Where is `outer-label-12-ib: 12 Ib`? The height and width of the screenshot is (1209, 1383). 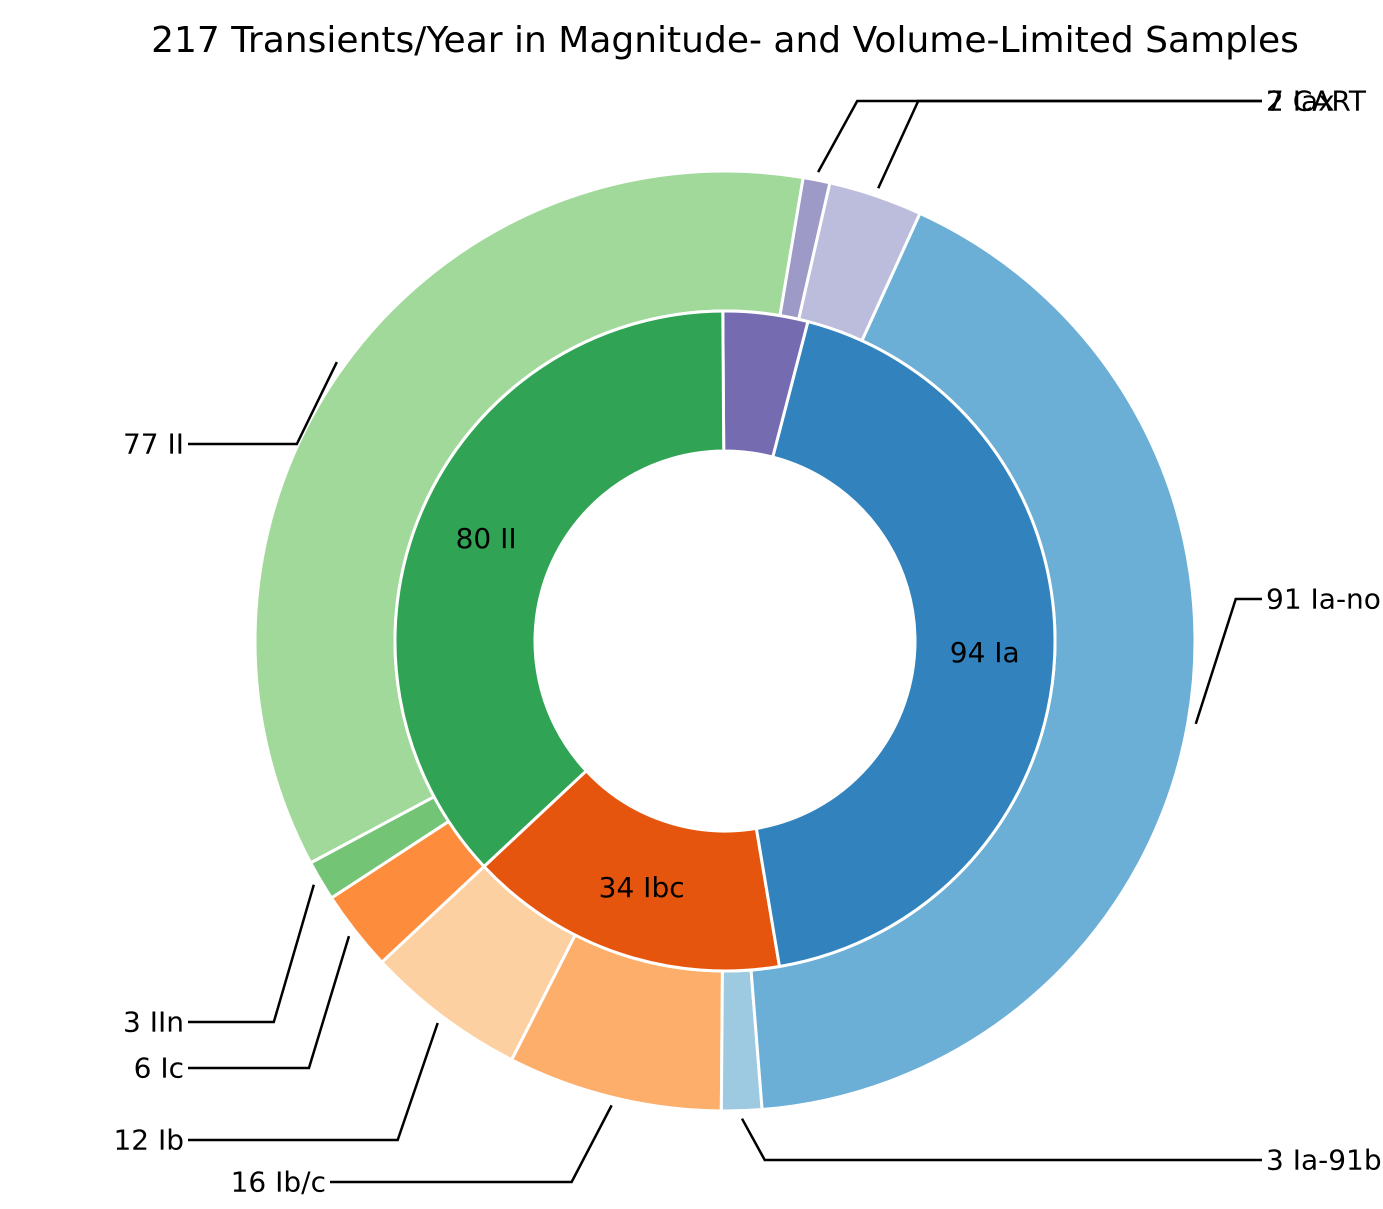 outer-label-12-ib: 12 Ib is located at coordinates (148, 1140).